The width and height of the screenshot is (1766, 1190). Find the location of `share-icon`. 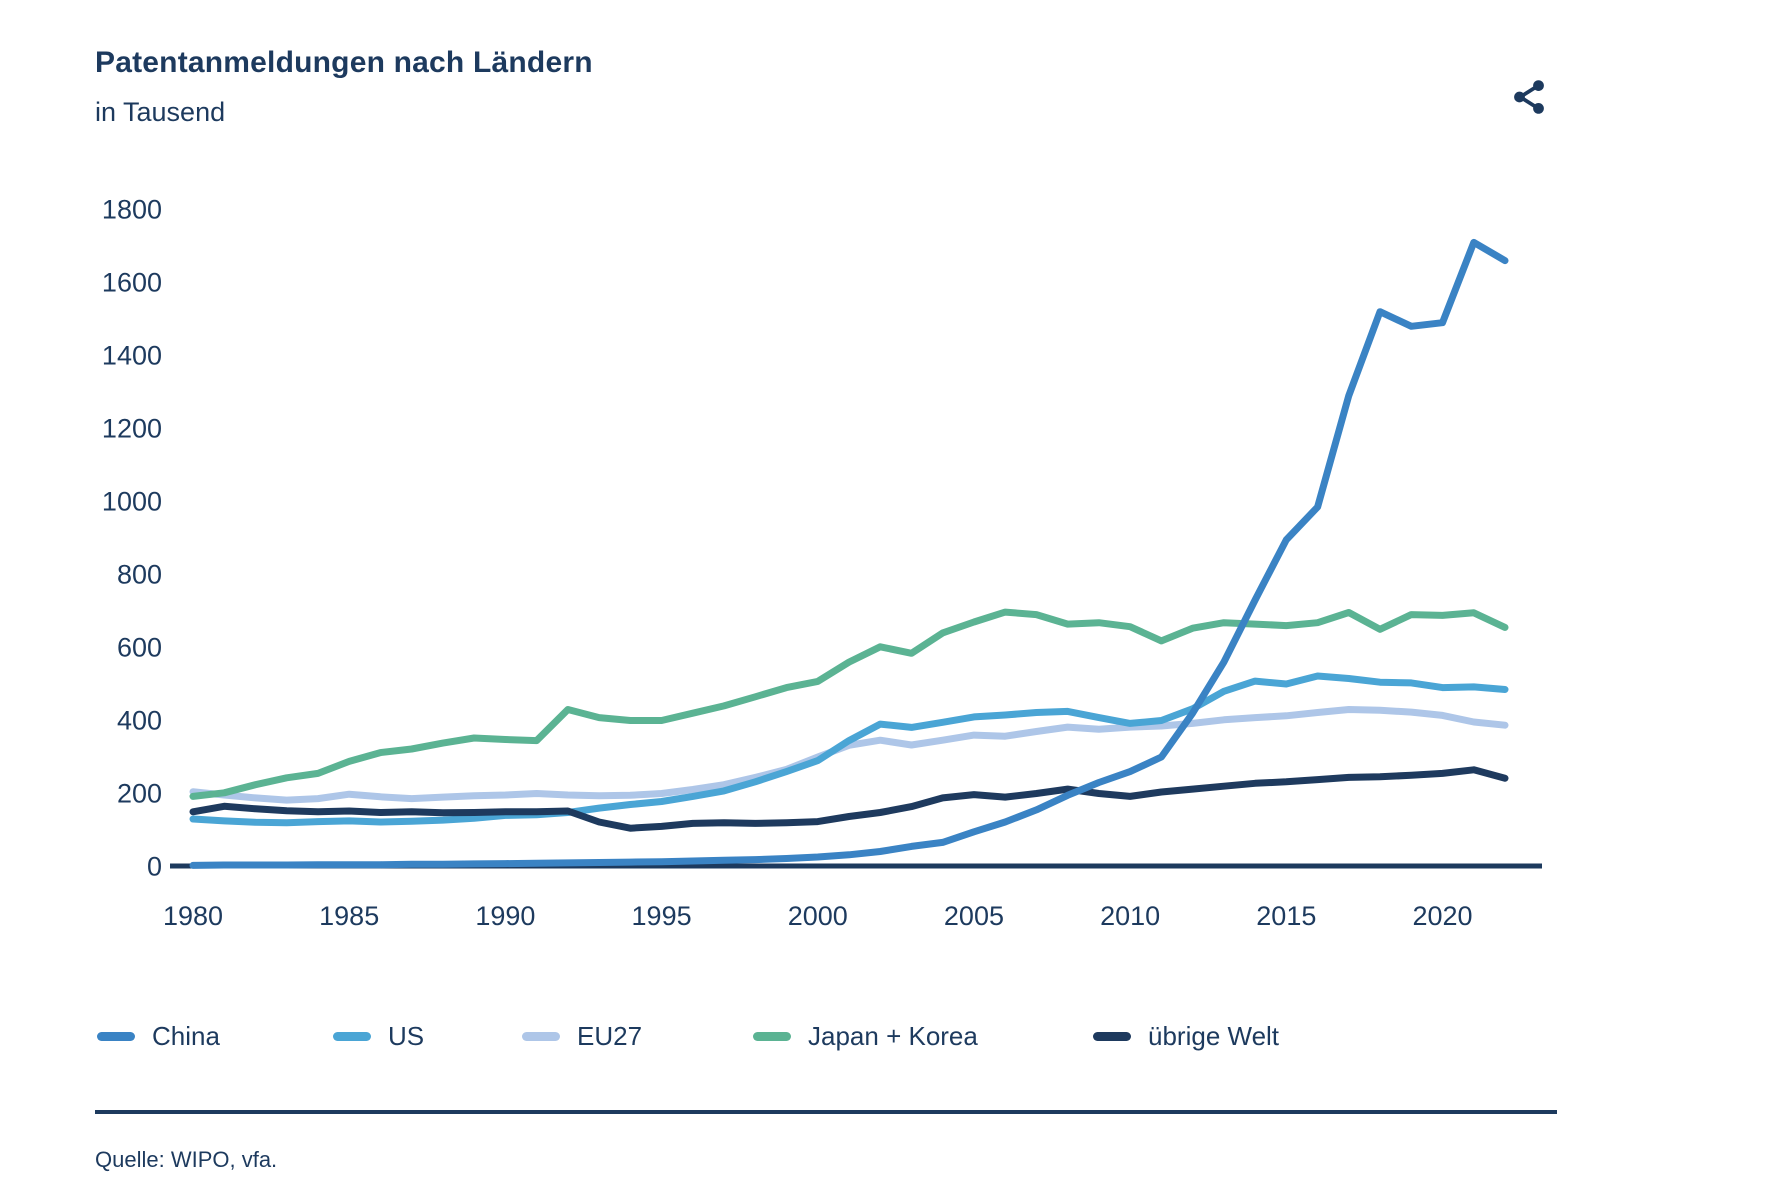

share-icon is located at coordinates (1529, 97).